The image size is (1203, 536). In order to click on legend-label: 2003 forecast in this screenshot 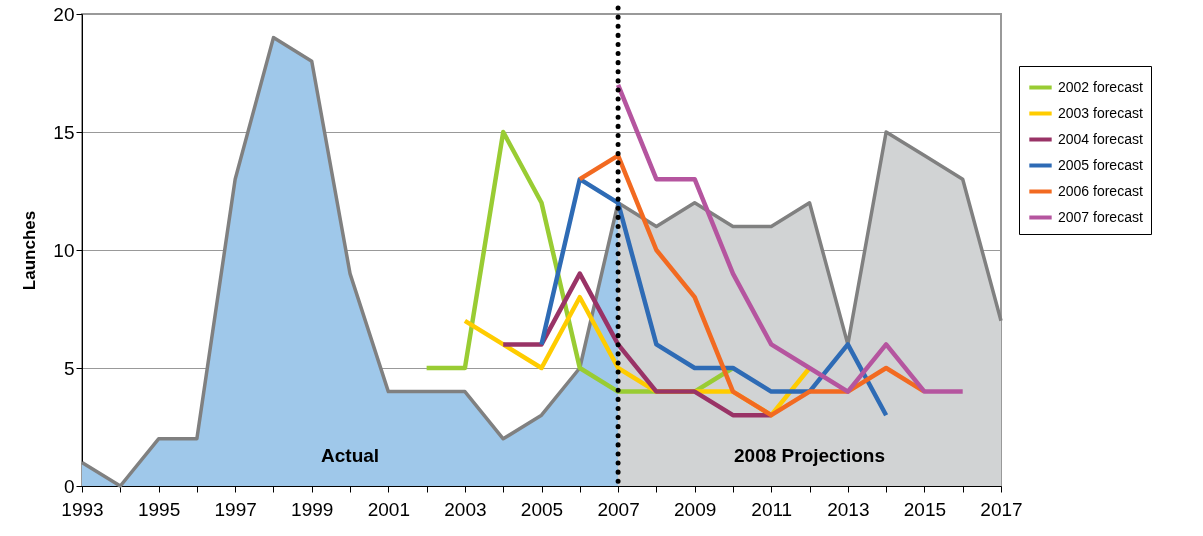, I will do `click(1100, 112)`.